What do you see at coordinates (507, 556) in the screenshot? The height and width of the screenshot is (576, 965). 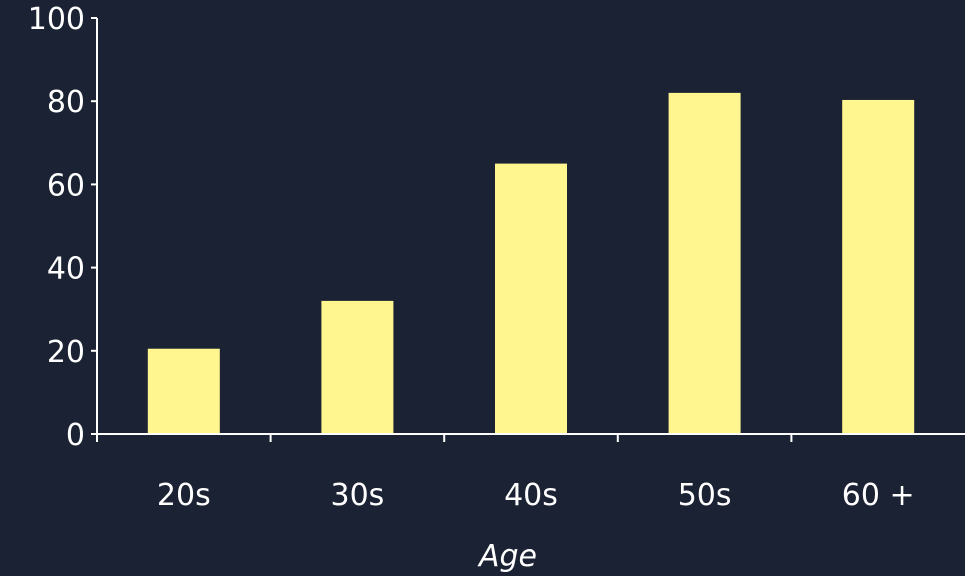 I see `x-axis-title: Age` at bounding box center [507, 556].